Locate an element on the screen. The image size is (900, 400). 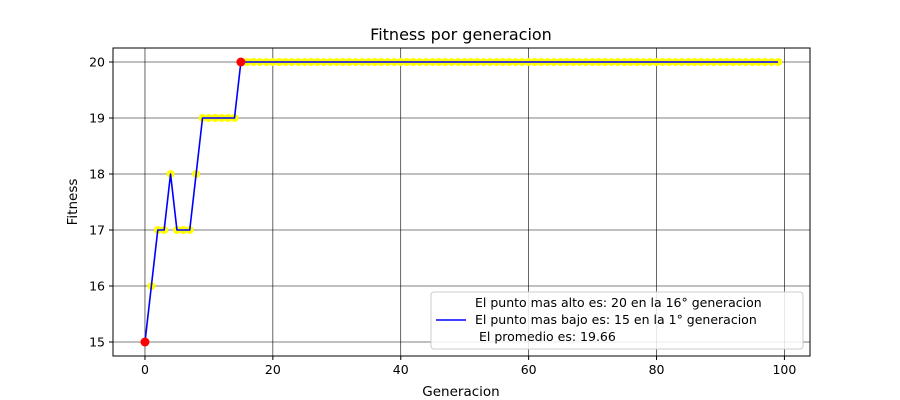
chart-title: Fitness por generacion is located at coordinates (461, 34).